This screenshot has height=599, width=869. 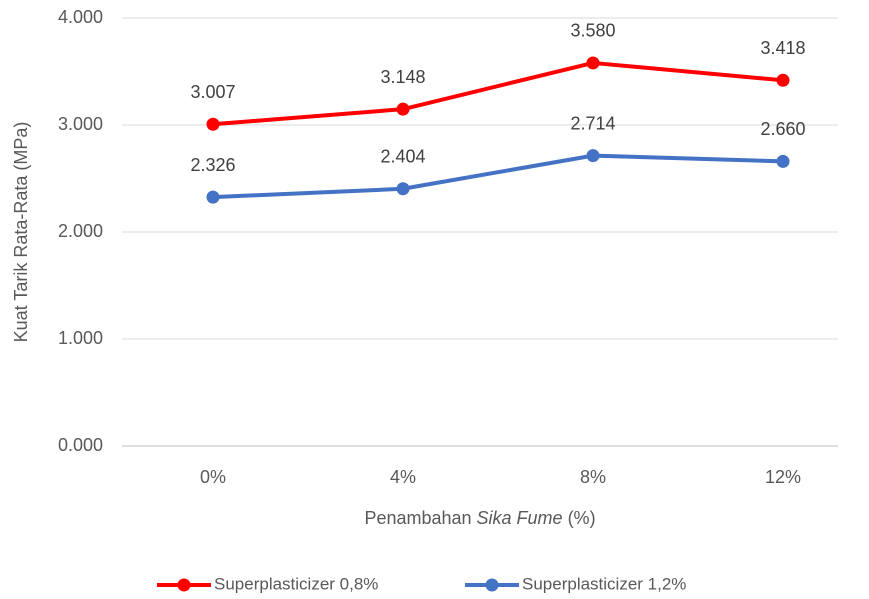 I want to click on x-axis-title: Penambahan Sika Fume (%), so click(x=479, y=518).